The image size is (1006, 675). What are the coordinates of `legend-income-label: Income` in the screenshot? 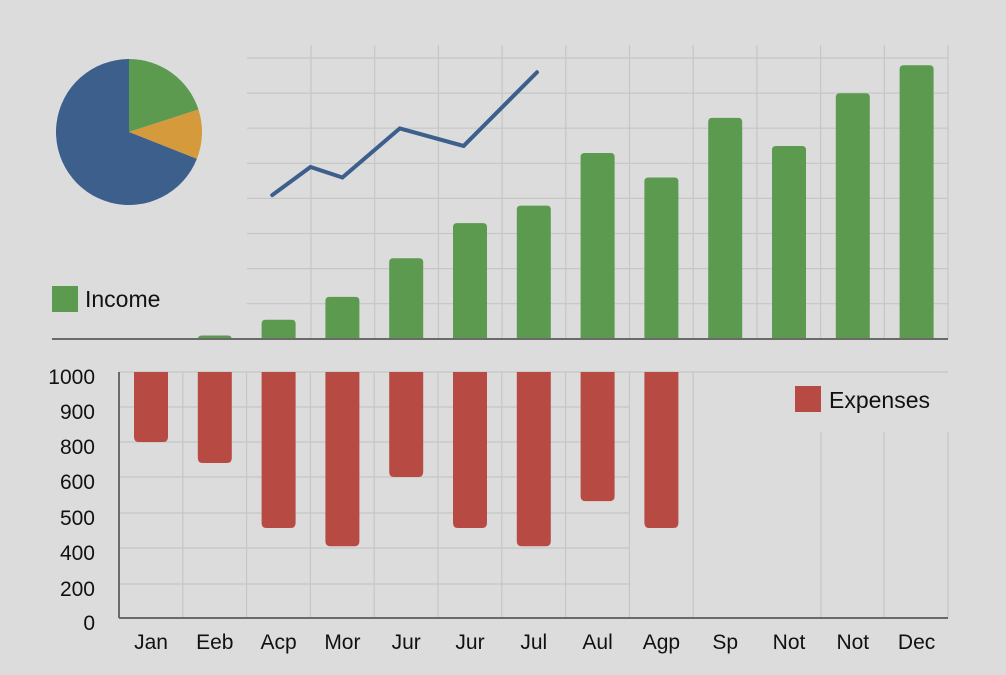 It's located at (122, 299).